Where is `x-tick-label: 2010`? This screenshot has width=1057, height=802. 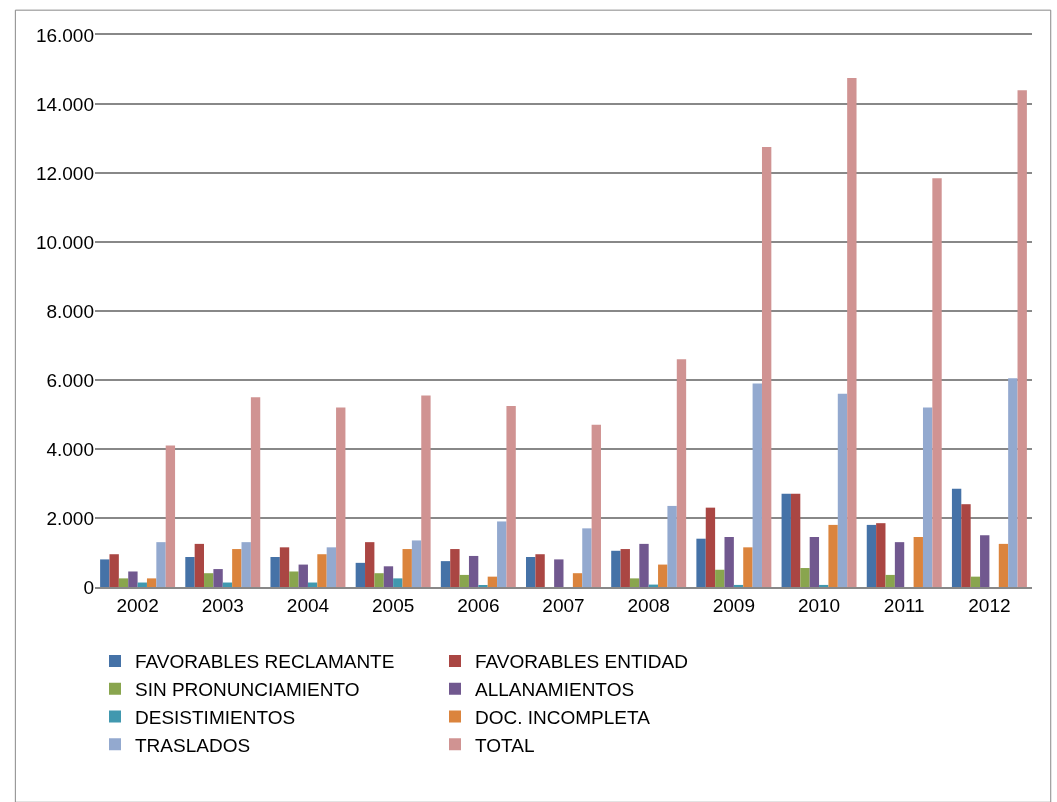
x-tick-label: 2010 is located at coordinates (819, 605).